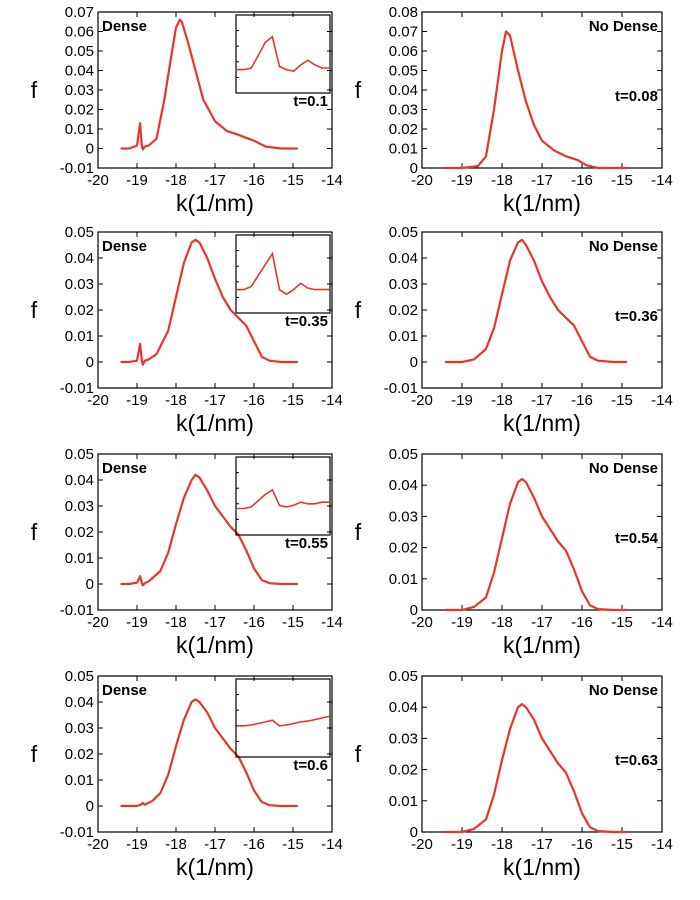  What do you see at coordinates (310, 101) in the screenshot?
I see `time-label: t=0.1` at bounding box center [310, 101].